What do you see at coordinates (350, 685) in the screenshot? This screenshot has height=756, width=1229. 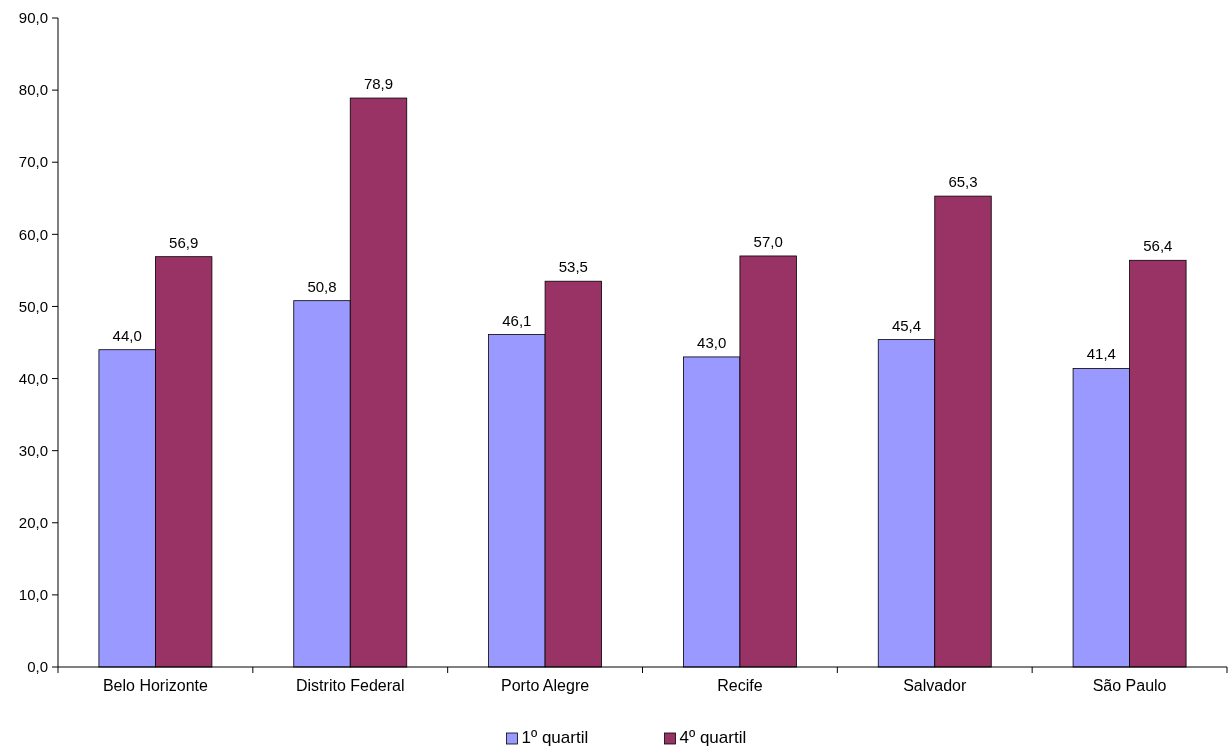 I see `x-tick-label: Distrito Federal` at bounding box center [350, 685].